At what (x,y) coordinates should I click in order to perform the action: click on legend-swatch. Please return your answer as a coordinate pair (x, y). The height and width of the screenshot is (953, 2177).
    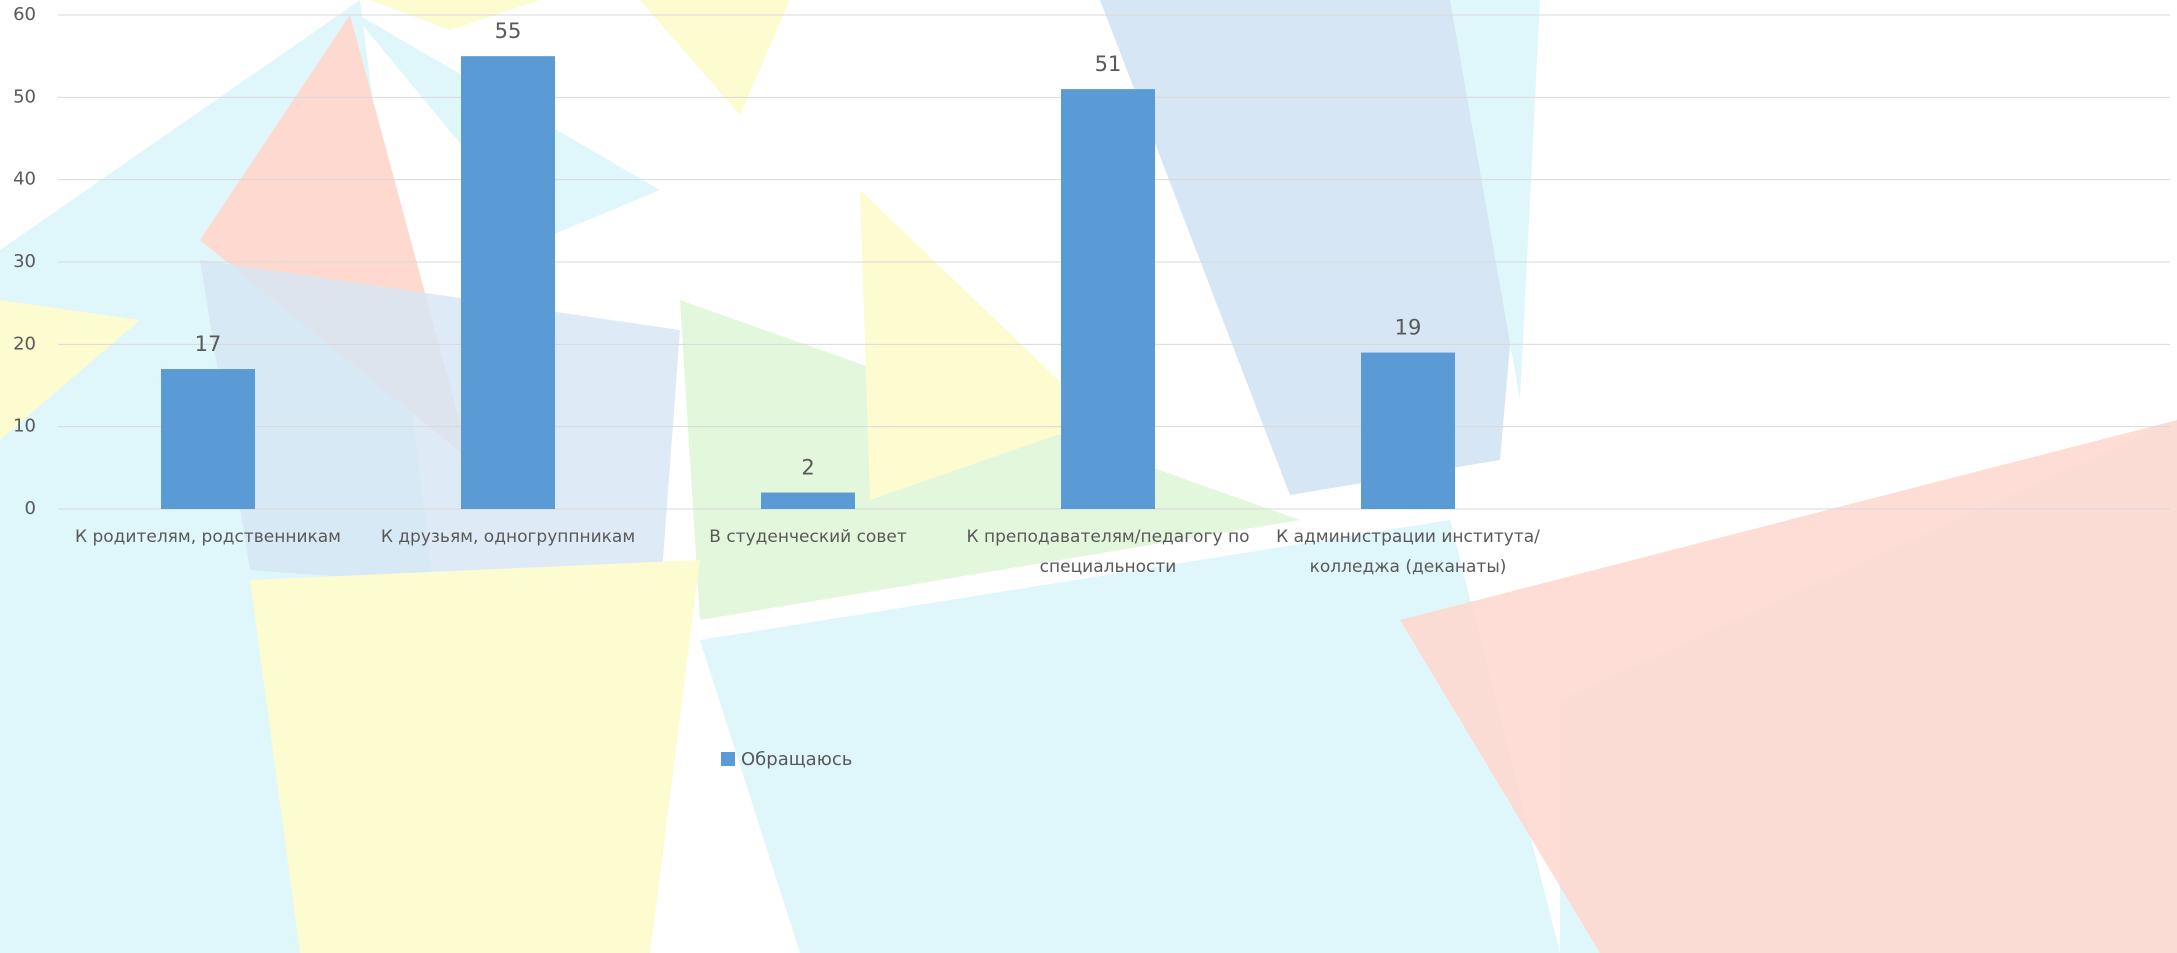
    Looking at the image, I should click on (728, 759).